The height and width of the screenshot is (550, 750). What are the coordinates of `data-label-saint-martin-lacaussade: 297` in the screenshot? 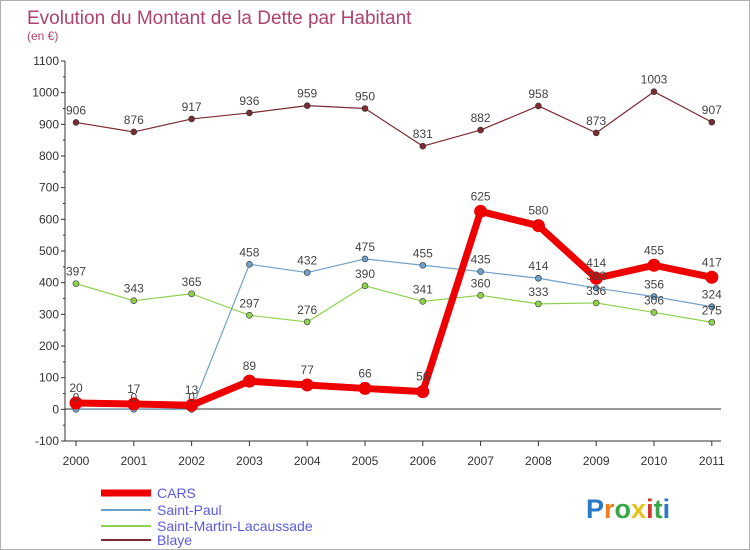 It's located at (249, 303).